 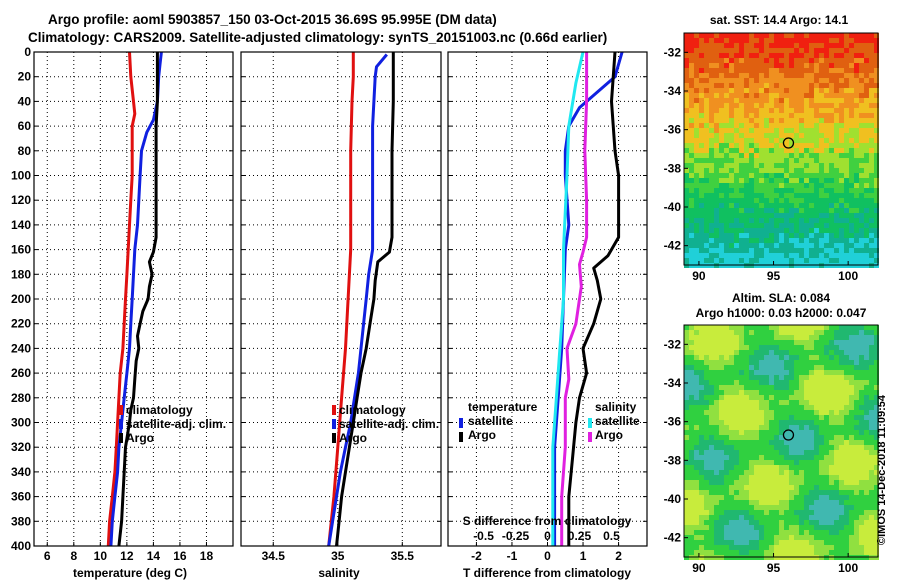 I want to click on depth-tick-label: 340, so click(x=21, y=472).